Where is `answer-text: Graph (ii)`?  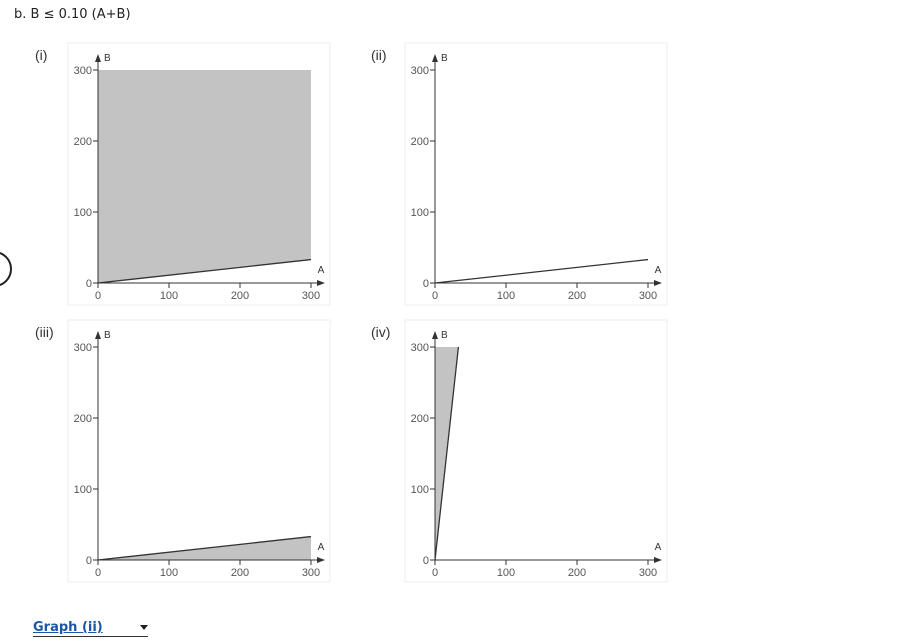
answer-text: Graph (ii) is located at coordinates (68, 627).